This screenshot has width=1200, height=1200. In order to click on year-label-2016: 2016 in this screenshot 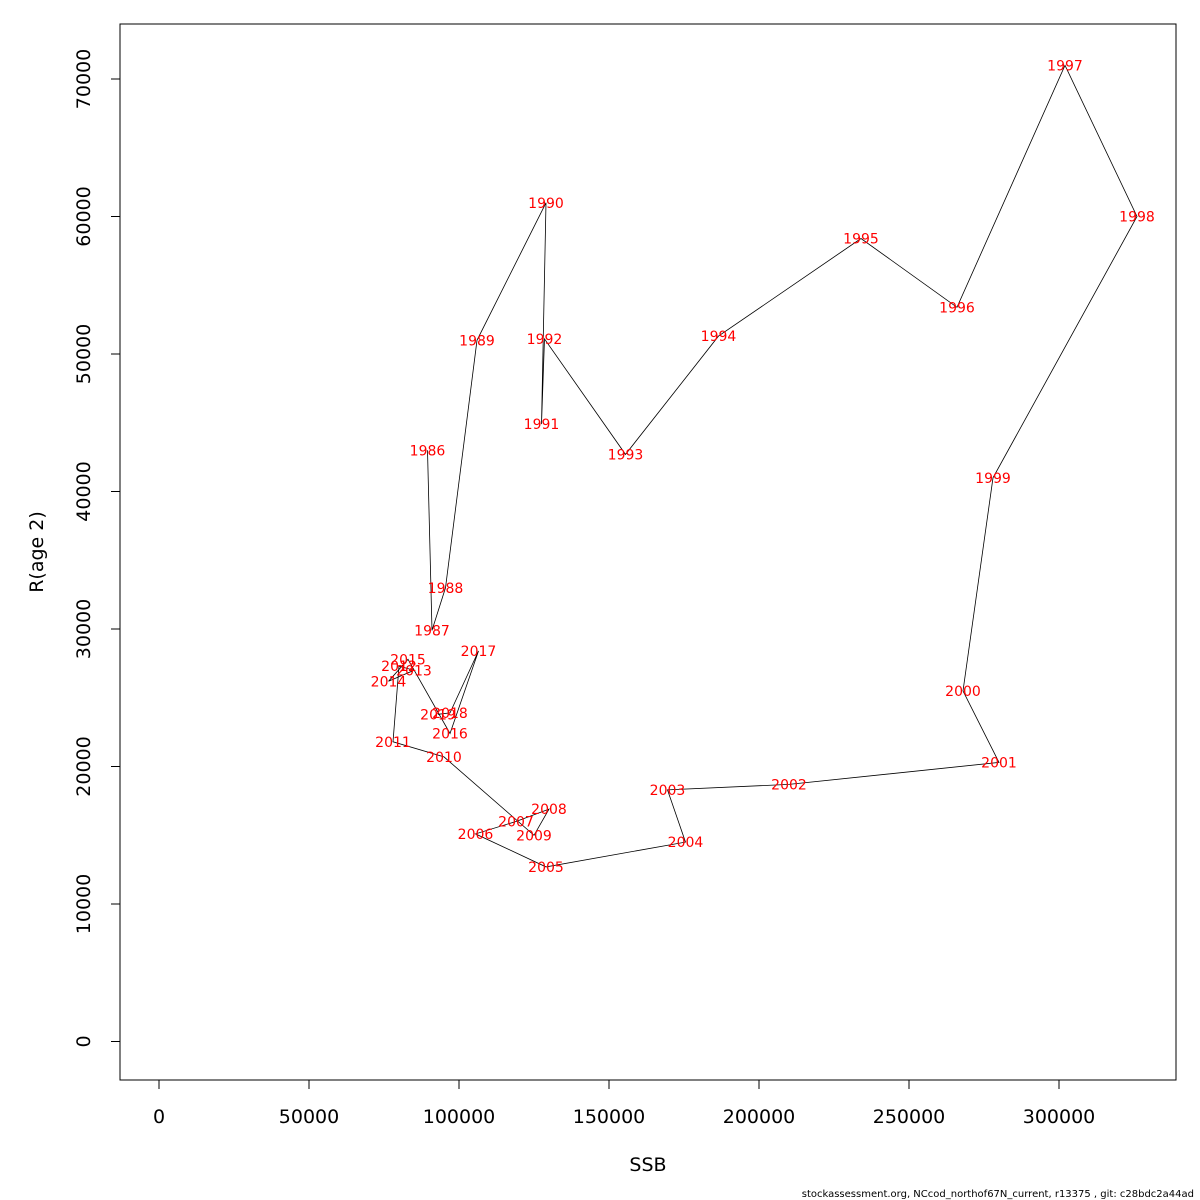, I will do `click(450, 735)`.